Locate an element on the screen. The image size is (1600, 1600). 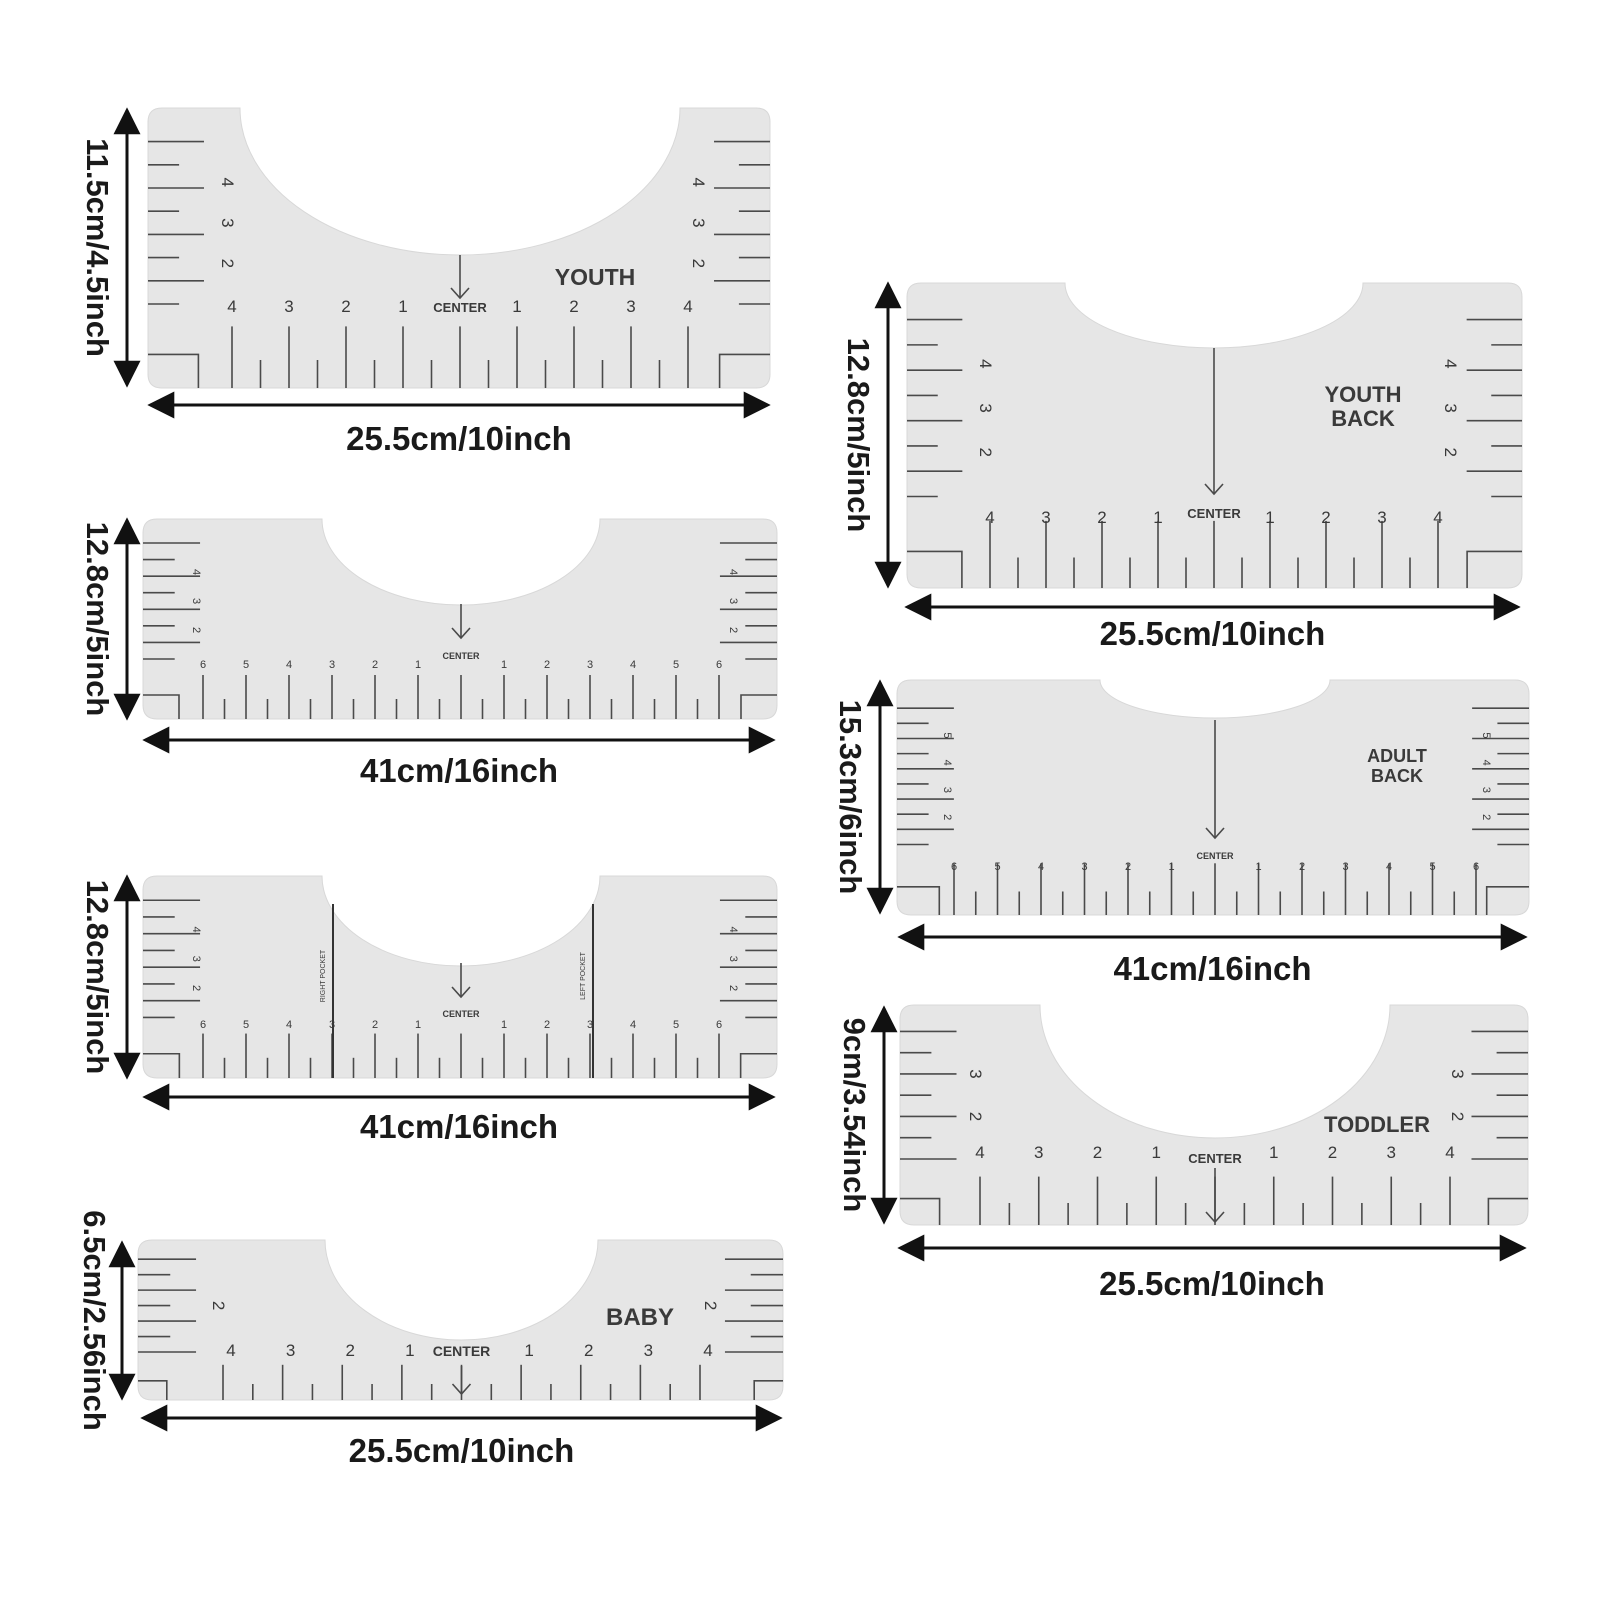
size-label: BABY is located at coordinates (640, 1317).